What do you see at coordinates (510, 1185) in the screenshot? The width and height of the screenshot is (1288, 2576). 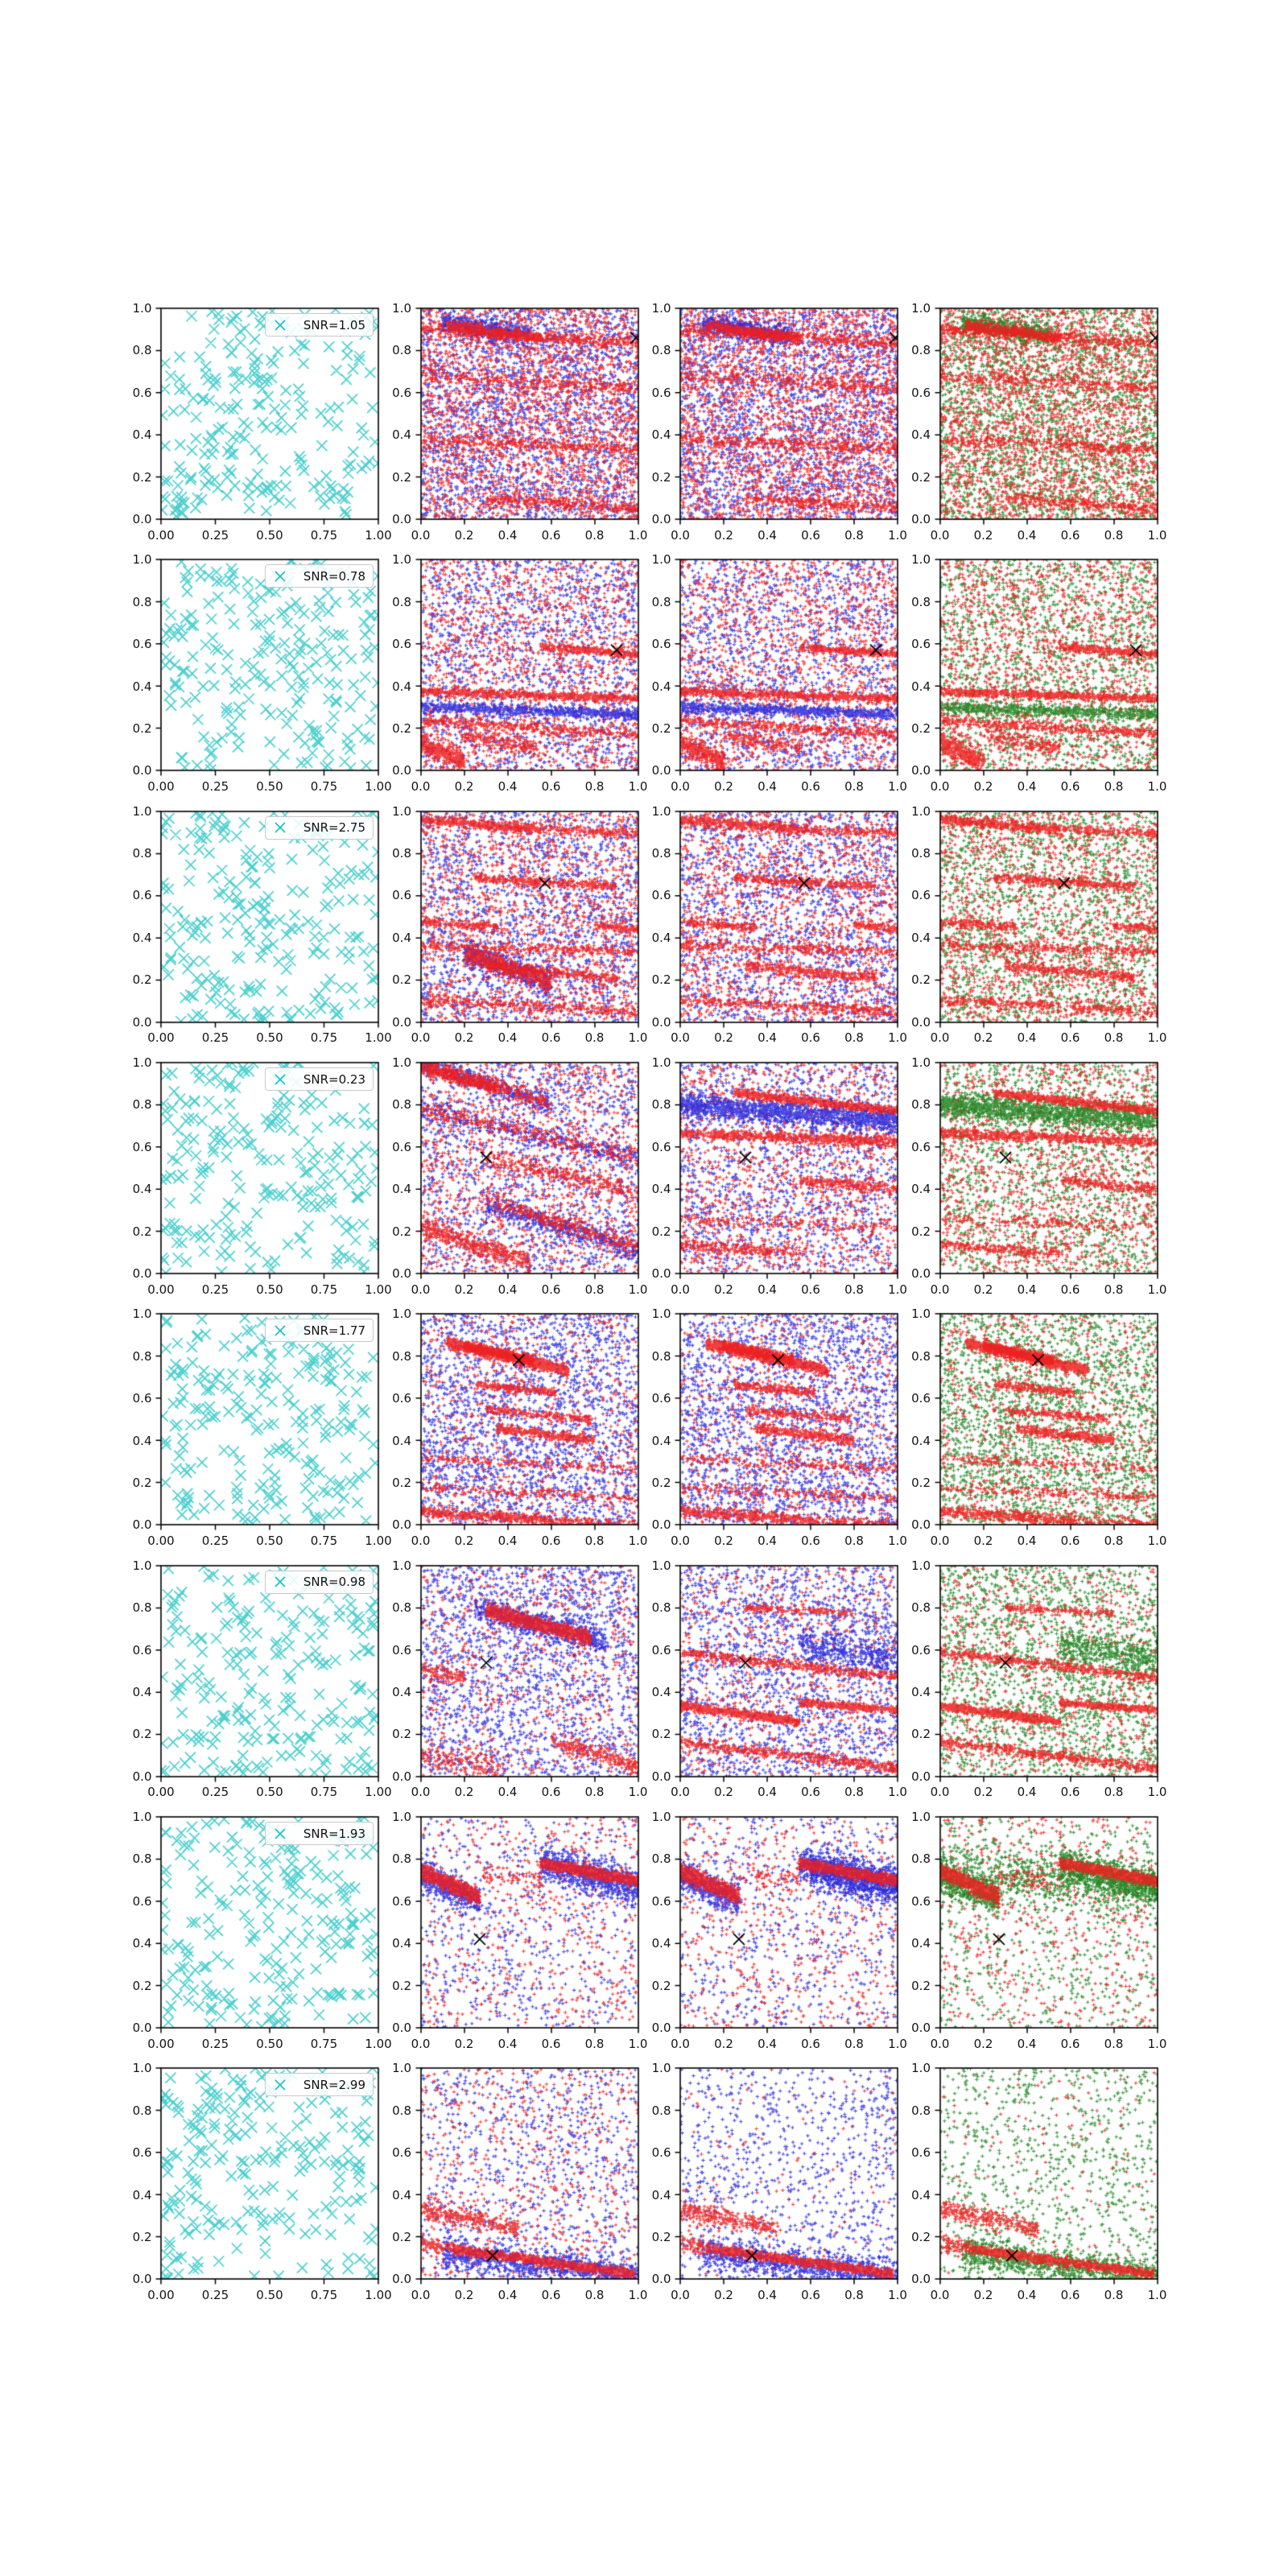 I see `subplot-r4c2: 0.00.20.40.60.81.00.00.20.40.60.81.0` at bounding box center [510, 1185].